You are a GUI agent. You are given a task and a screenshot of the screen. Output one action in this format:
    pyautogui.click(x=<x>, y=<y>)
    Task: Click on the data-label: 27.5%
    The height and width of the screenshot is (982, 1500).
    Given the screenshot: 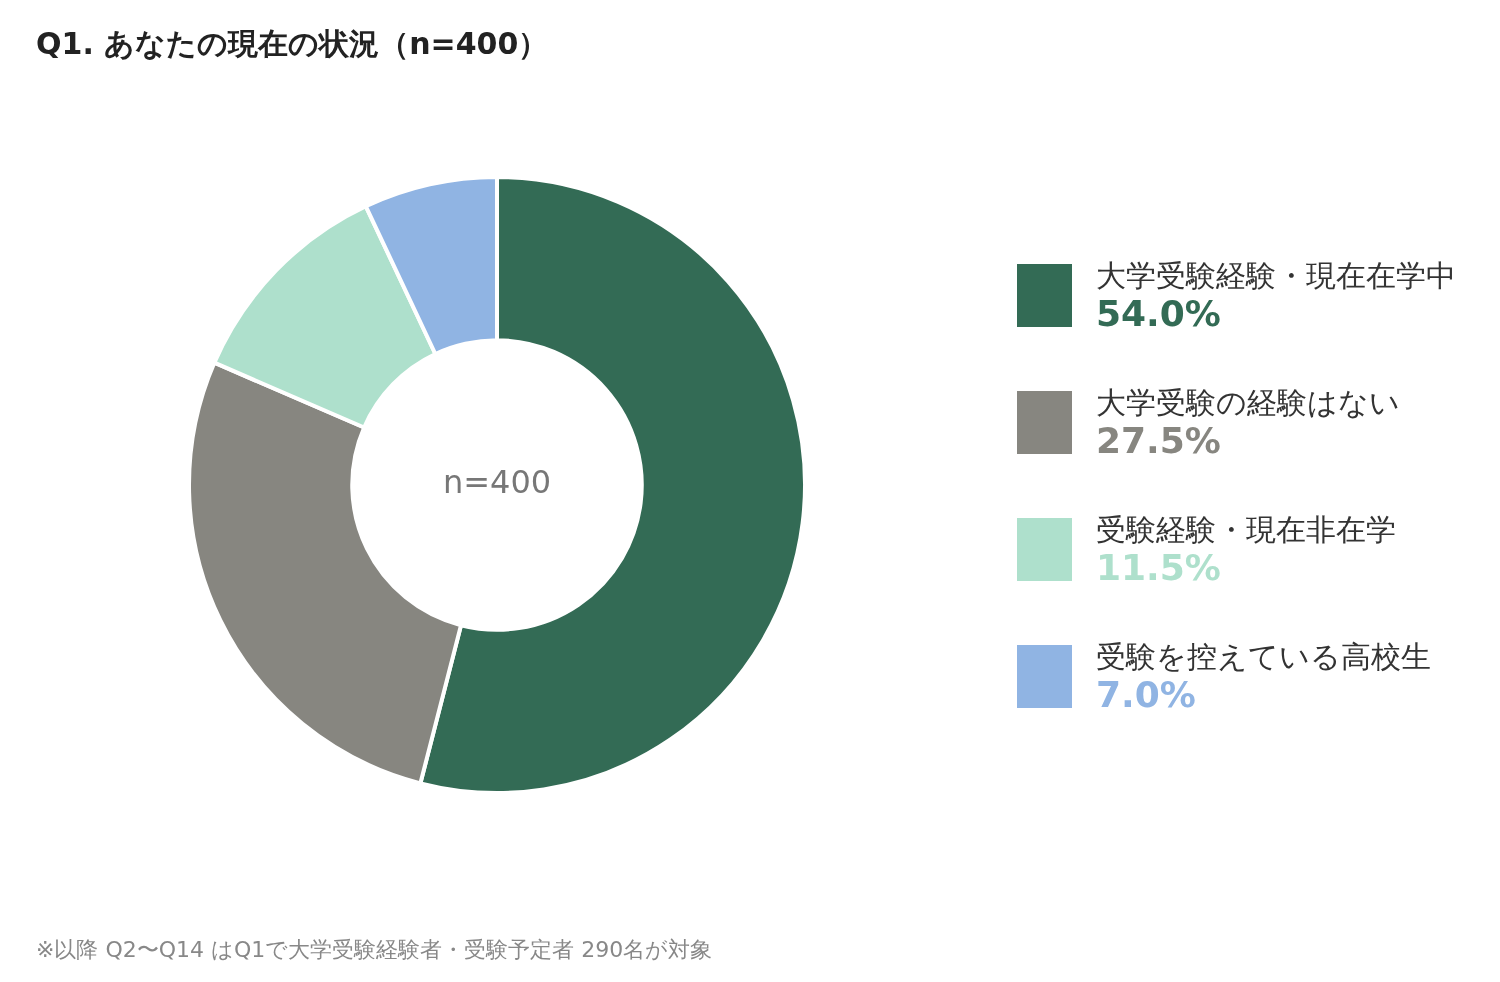 What is the action you would take?
    pyautogui.click(x=1159, y=440)
    